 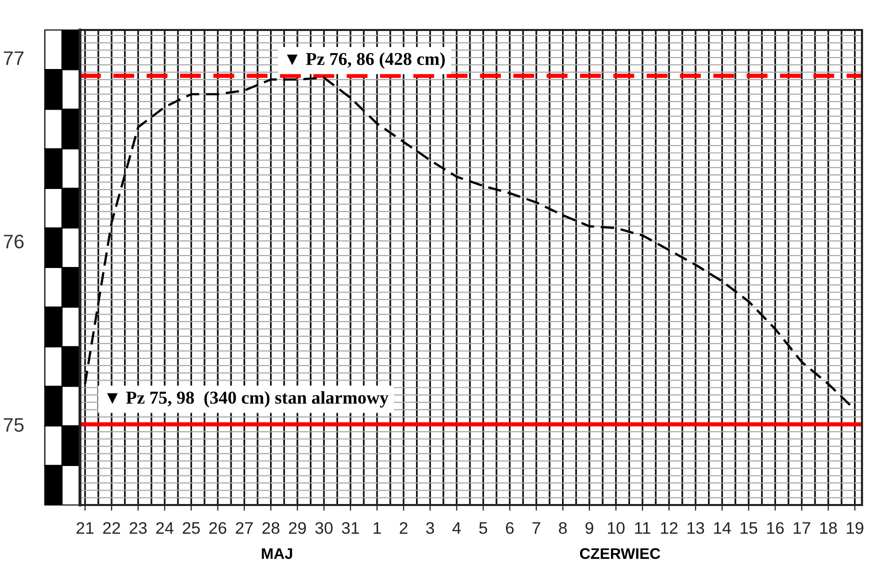 What do you see at coordinates (85, 528) in the screenshot?
I see `x-tick-label: 21` at bounding box center [85, 528].